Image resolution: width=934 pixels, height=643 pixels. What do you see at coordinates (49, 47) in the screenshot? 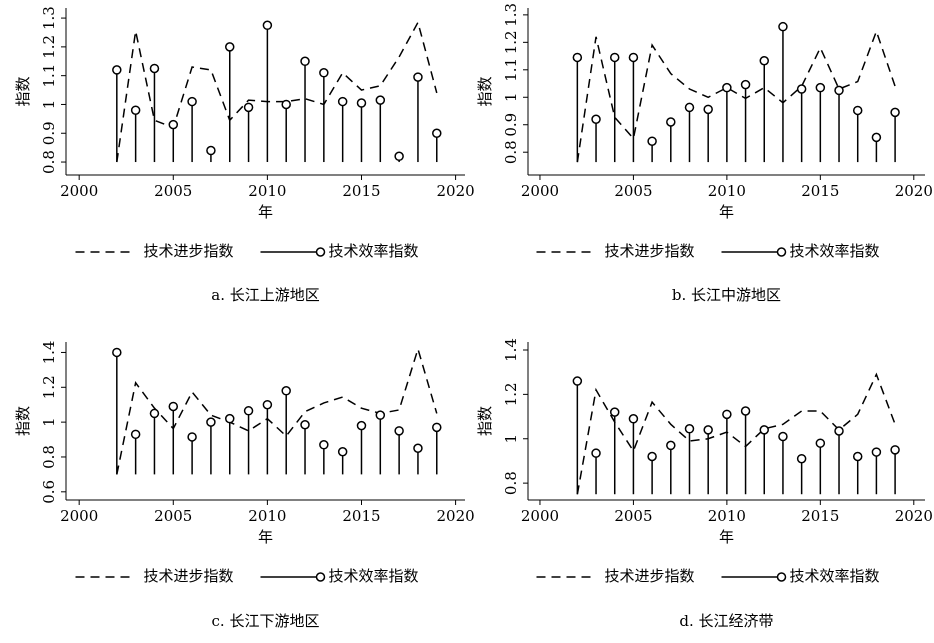
I see `y-tick-label: 1.2` at bounding box center [49, 47].